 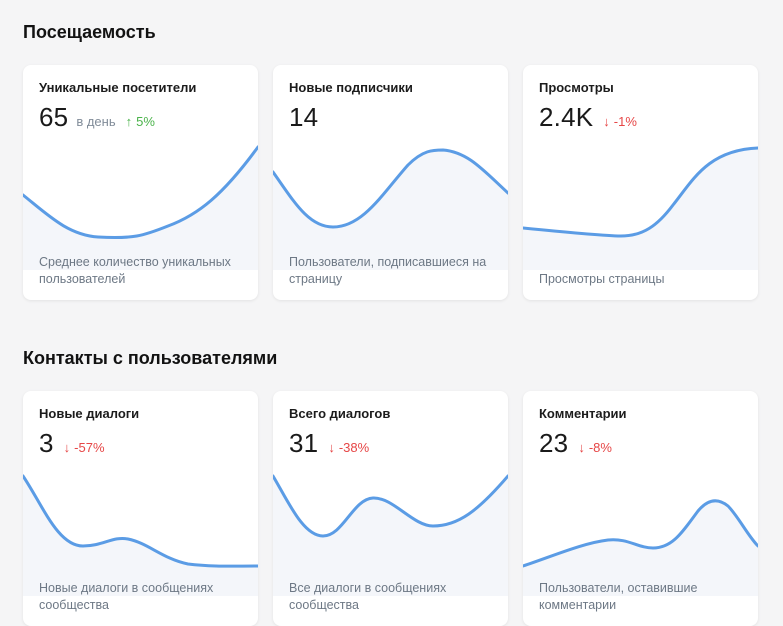 I want to click on metric-suffix: в день, so click(x=96, y=121).